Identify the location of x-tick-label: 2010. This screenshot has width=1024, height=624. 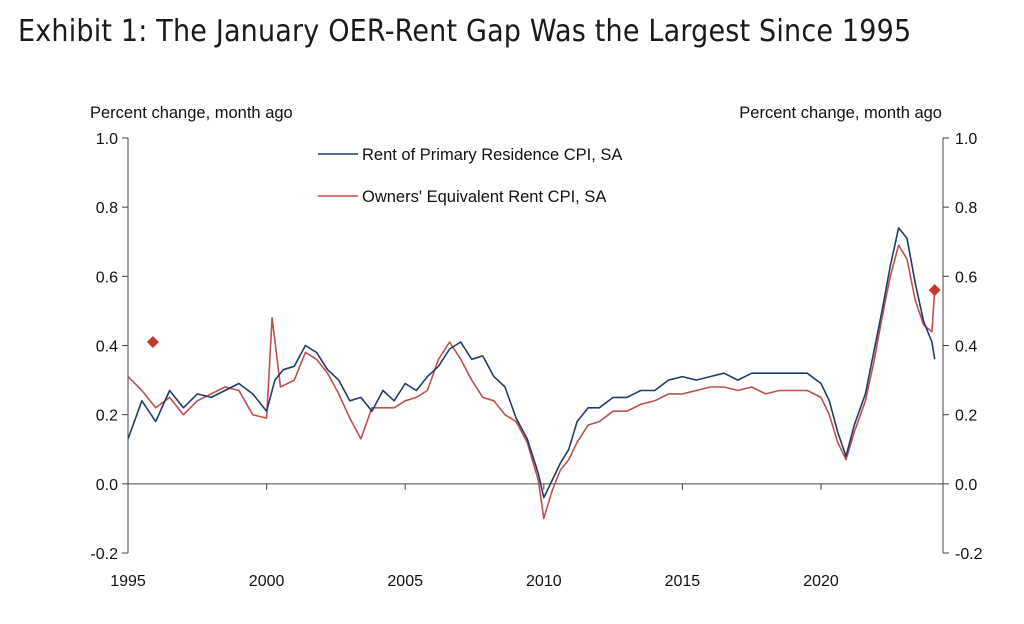
(544, 581).